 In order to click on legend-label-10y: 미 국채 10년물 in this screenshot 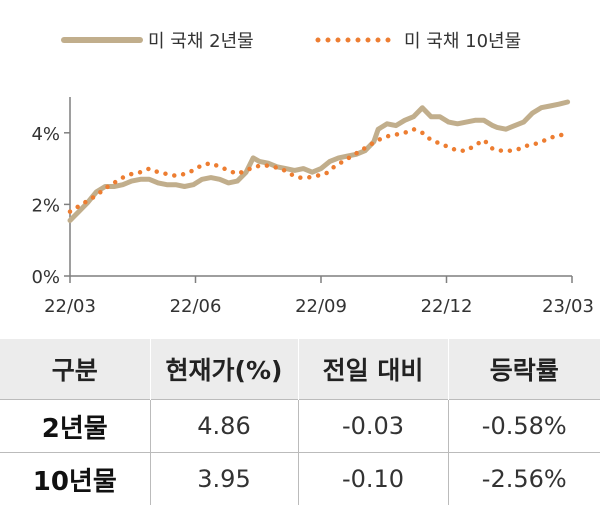, I will do `click(462, 41)`.